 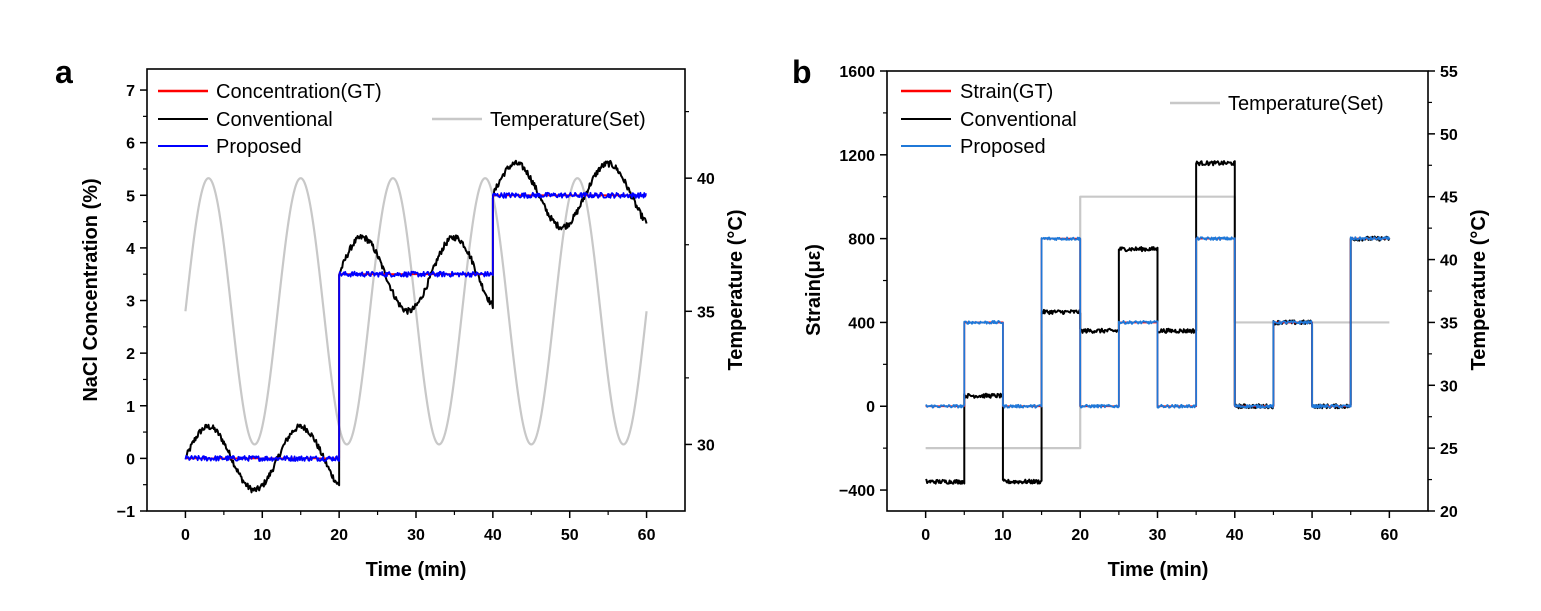 I want to click on legend-label-temperature-a: Temperature(Set), so click(x=568, y=120).